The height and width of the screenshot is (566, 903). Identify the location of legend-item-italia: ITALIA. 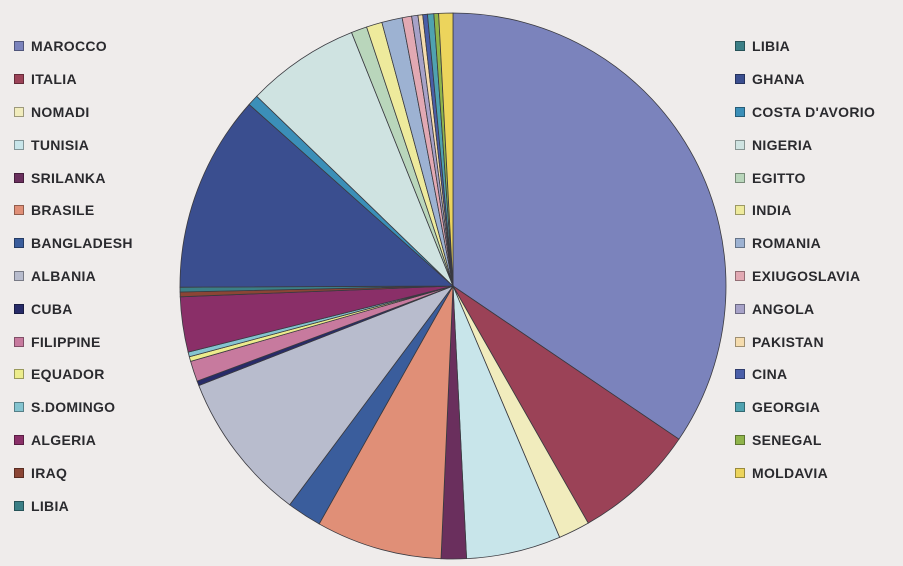
(73, 79).